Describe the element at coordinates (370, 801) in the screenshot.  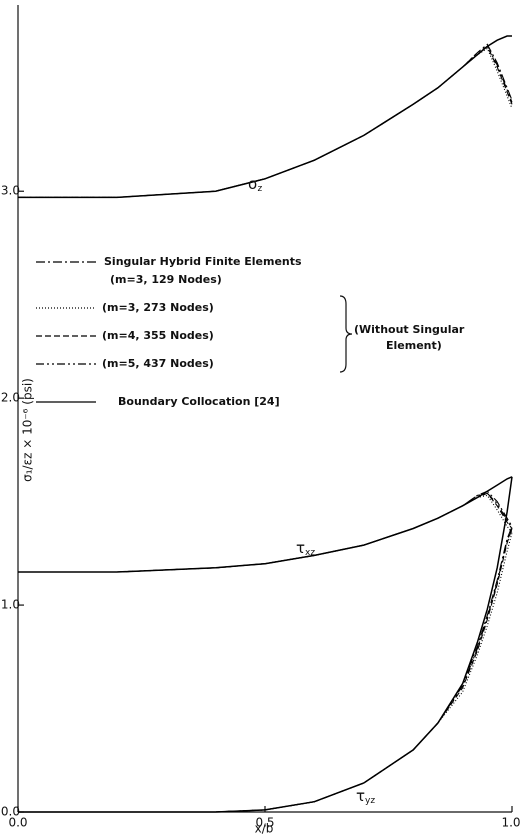
I see `curve-label-subscript: yz` at that location.